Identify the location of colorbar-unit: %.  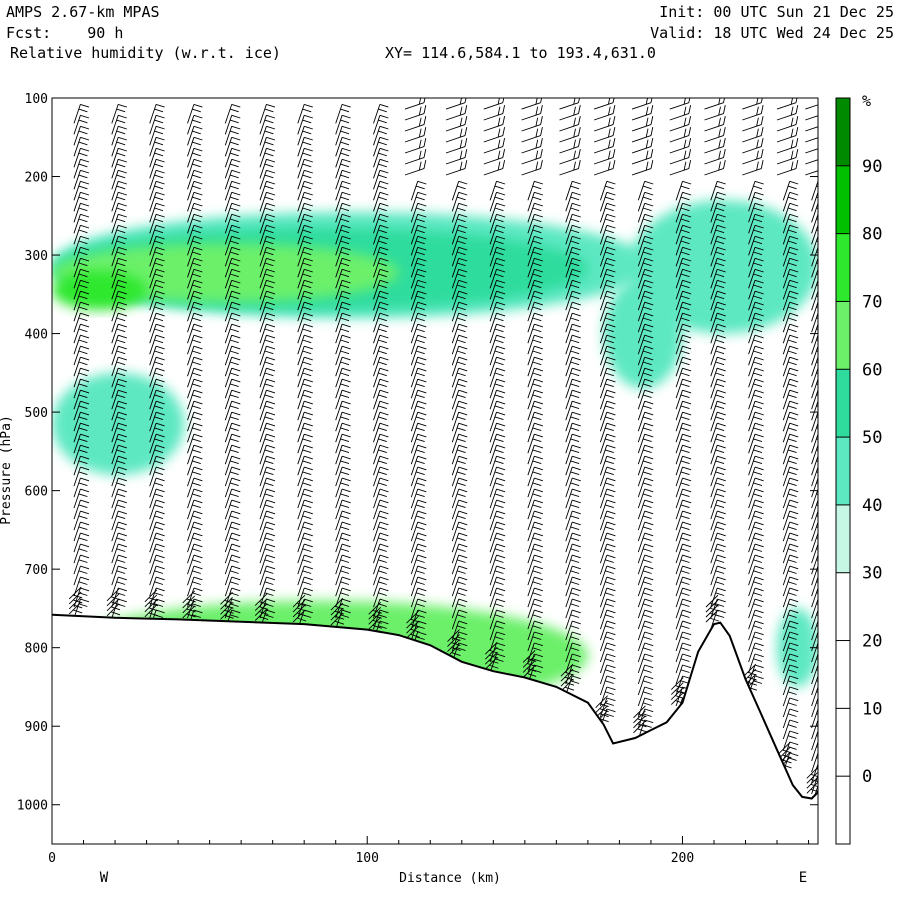
(866, 101).